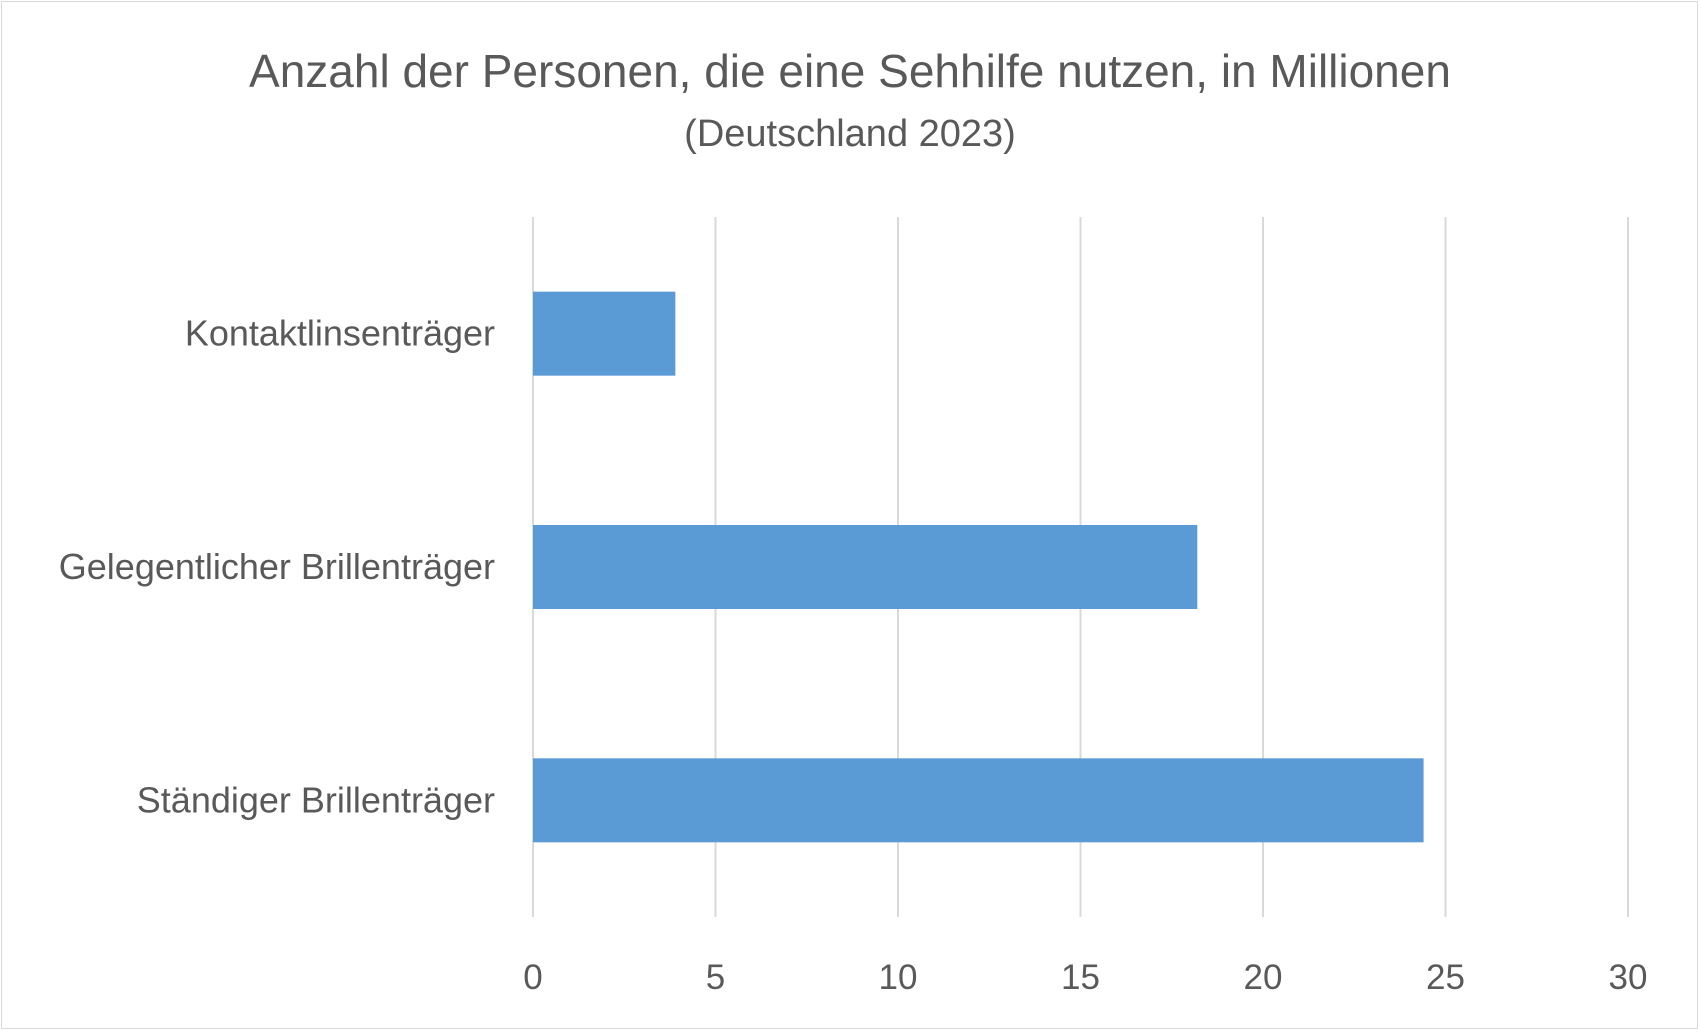  Describe the element at coordinates (1445, 977) in the screenshot. I see `x-tick-label: 25` at that location.